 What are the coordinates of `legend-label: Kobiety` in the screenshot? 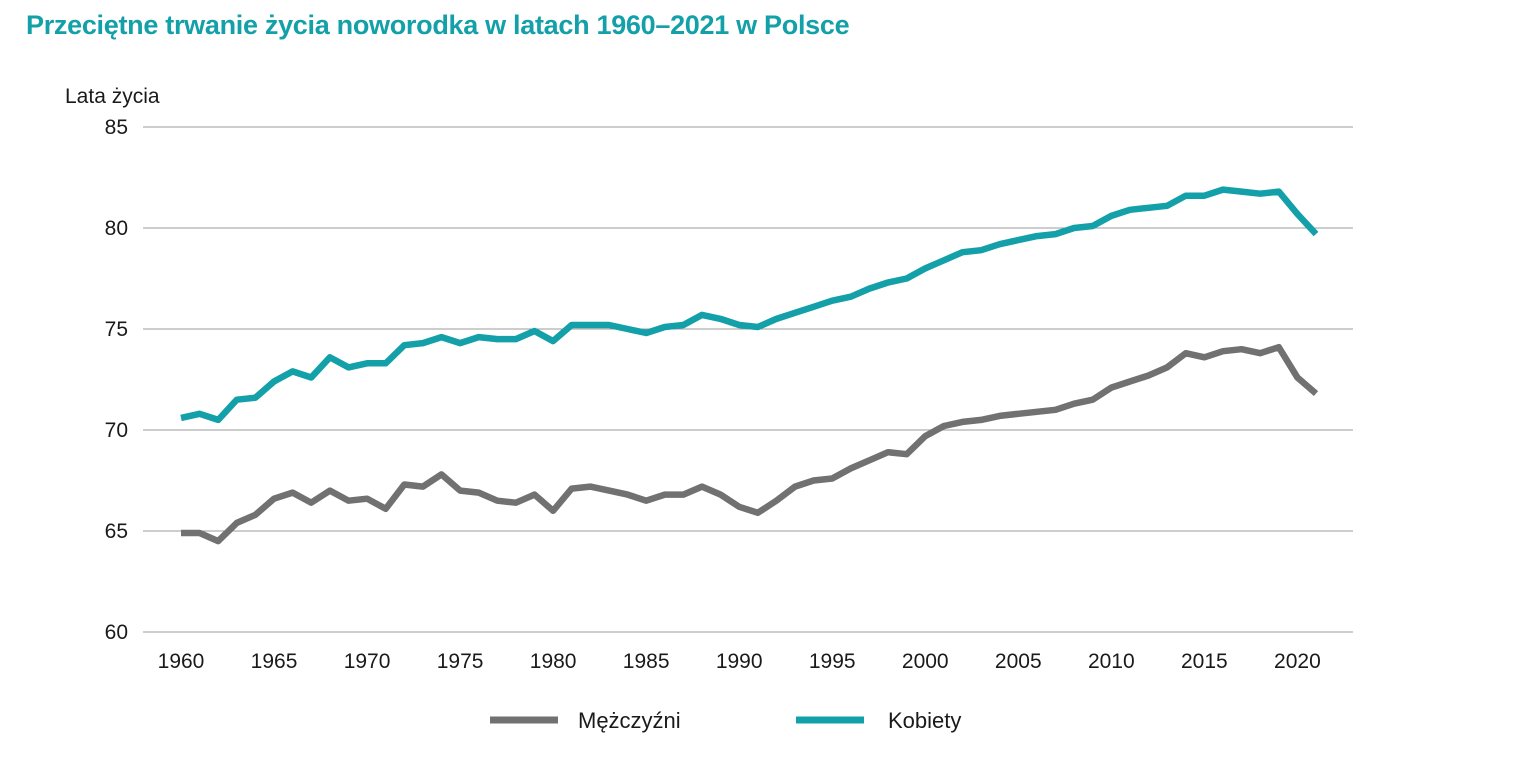 It's located at (924, 720).